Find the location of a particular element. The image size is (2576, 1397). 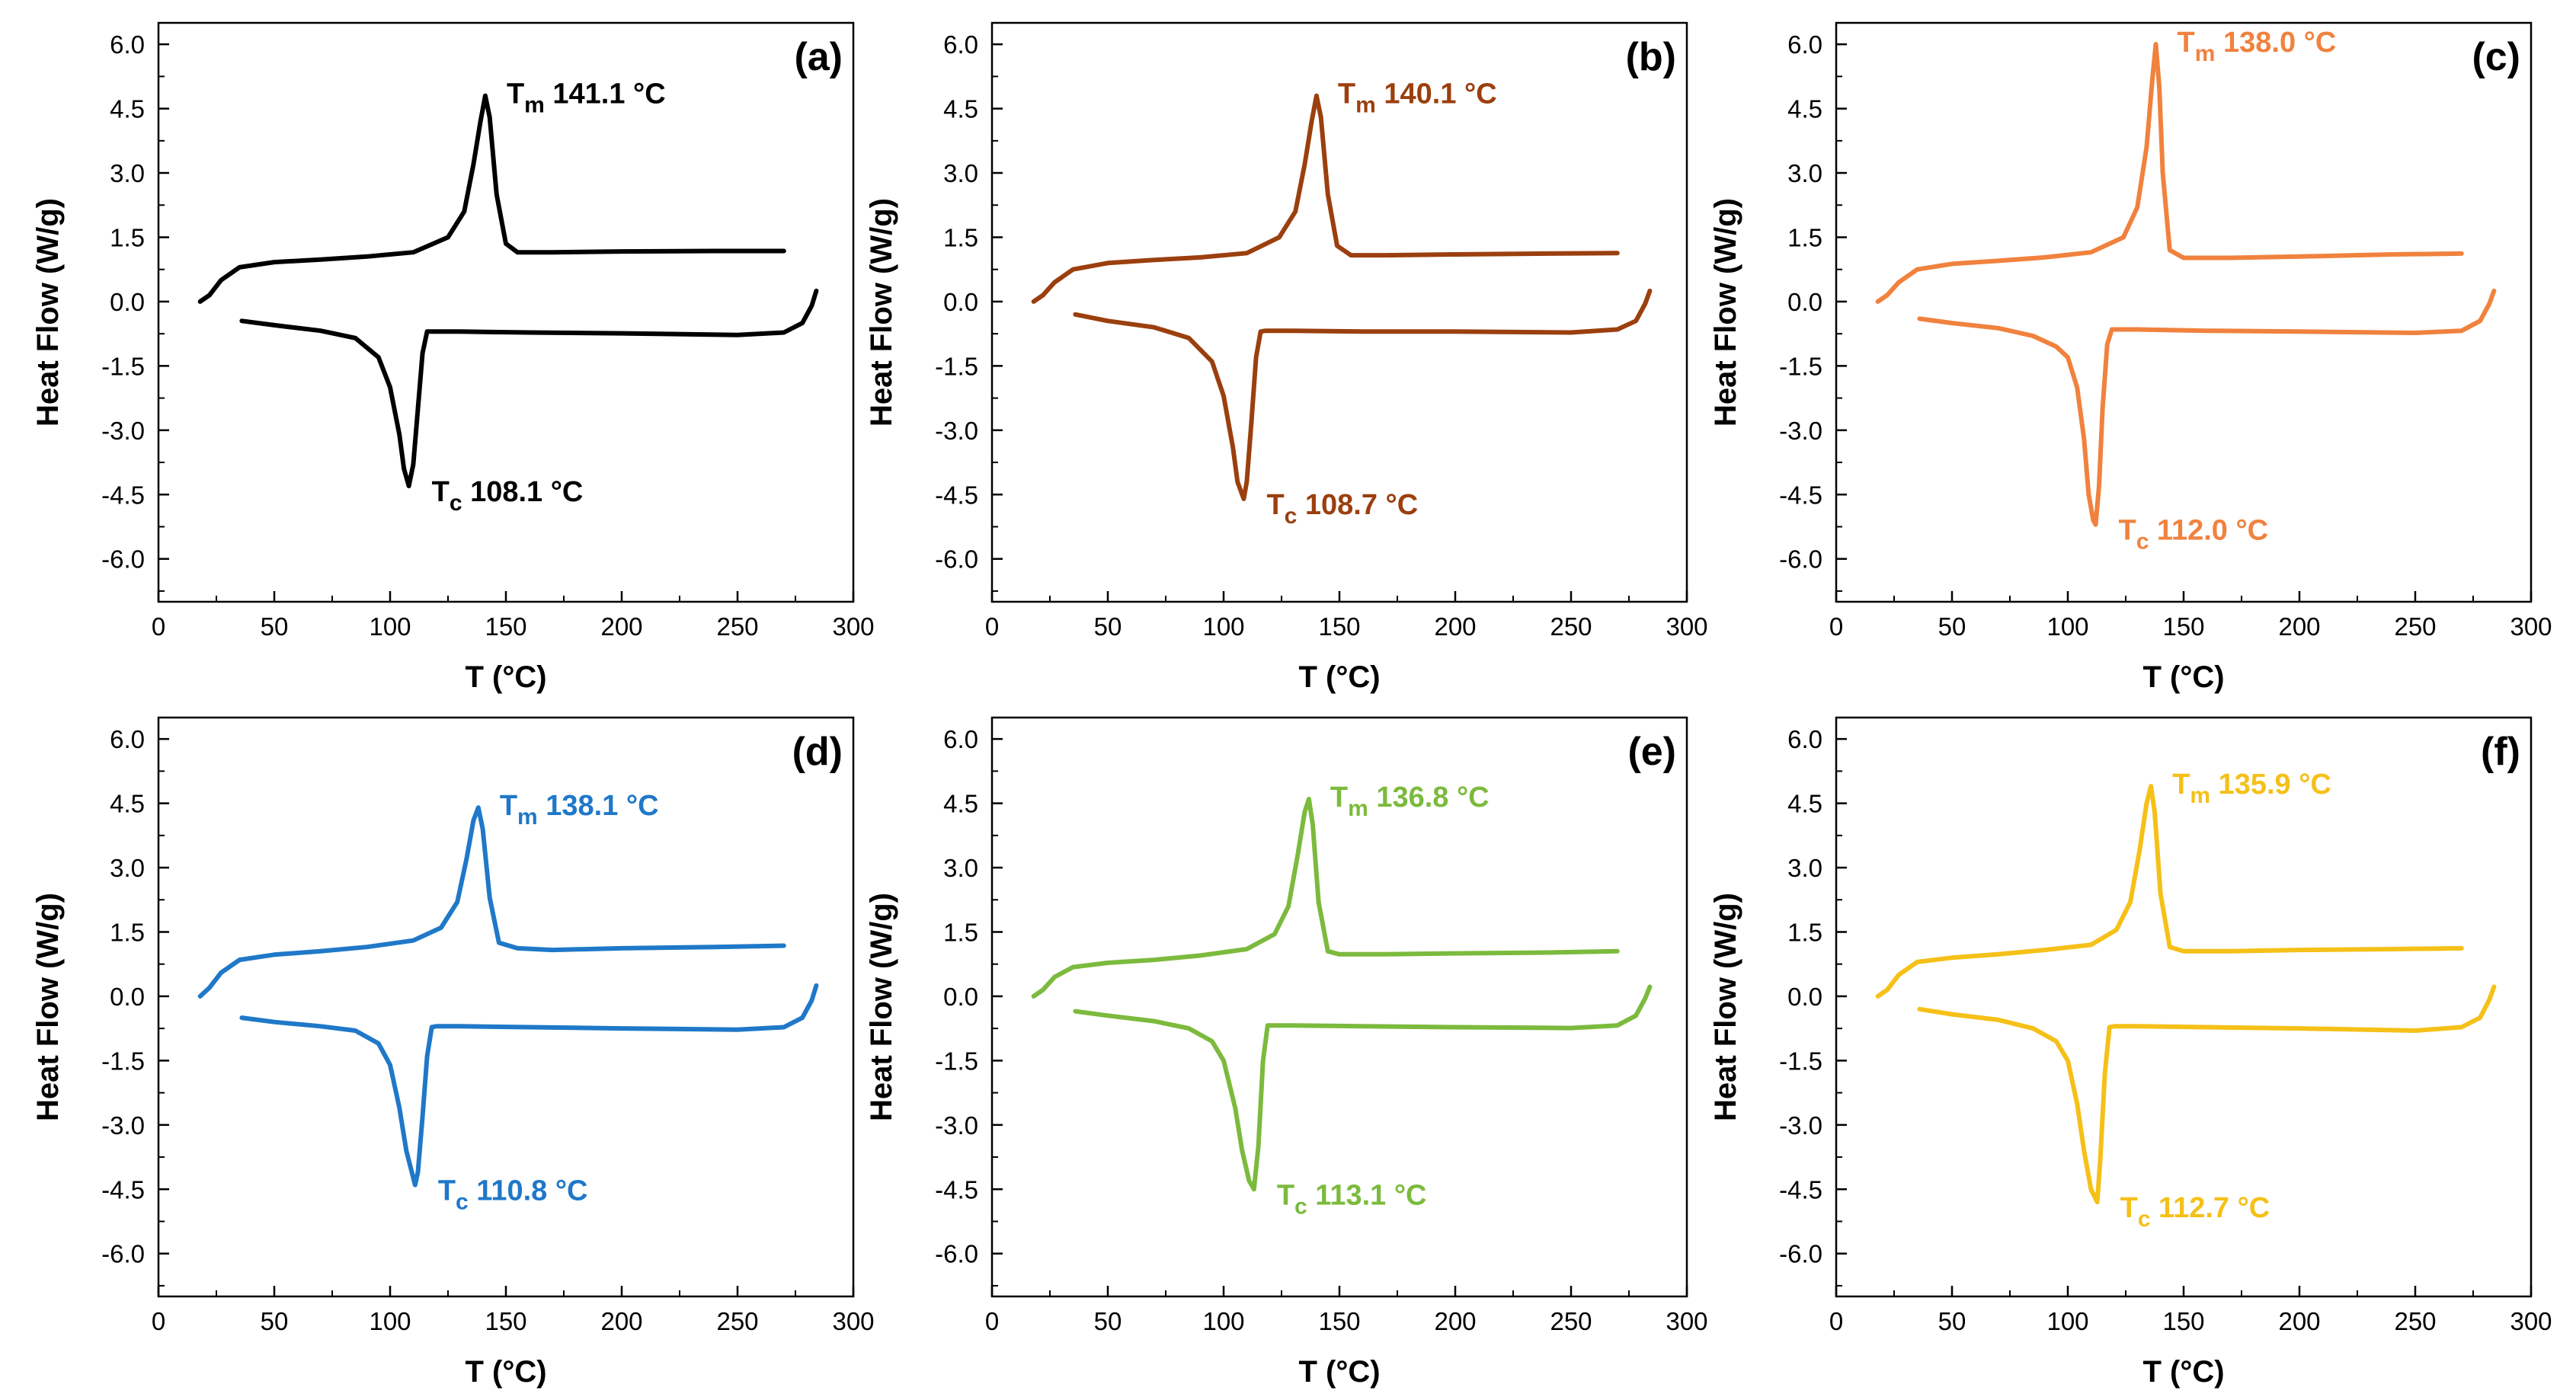

tc-annotation: Tc 108.1 °C is located at coordinates (508, 496).